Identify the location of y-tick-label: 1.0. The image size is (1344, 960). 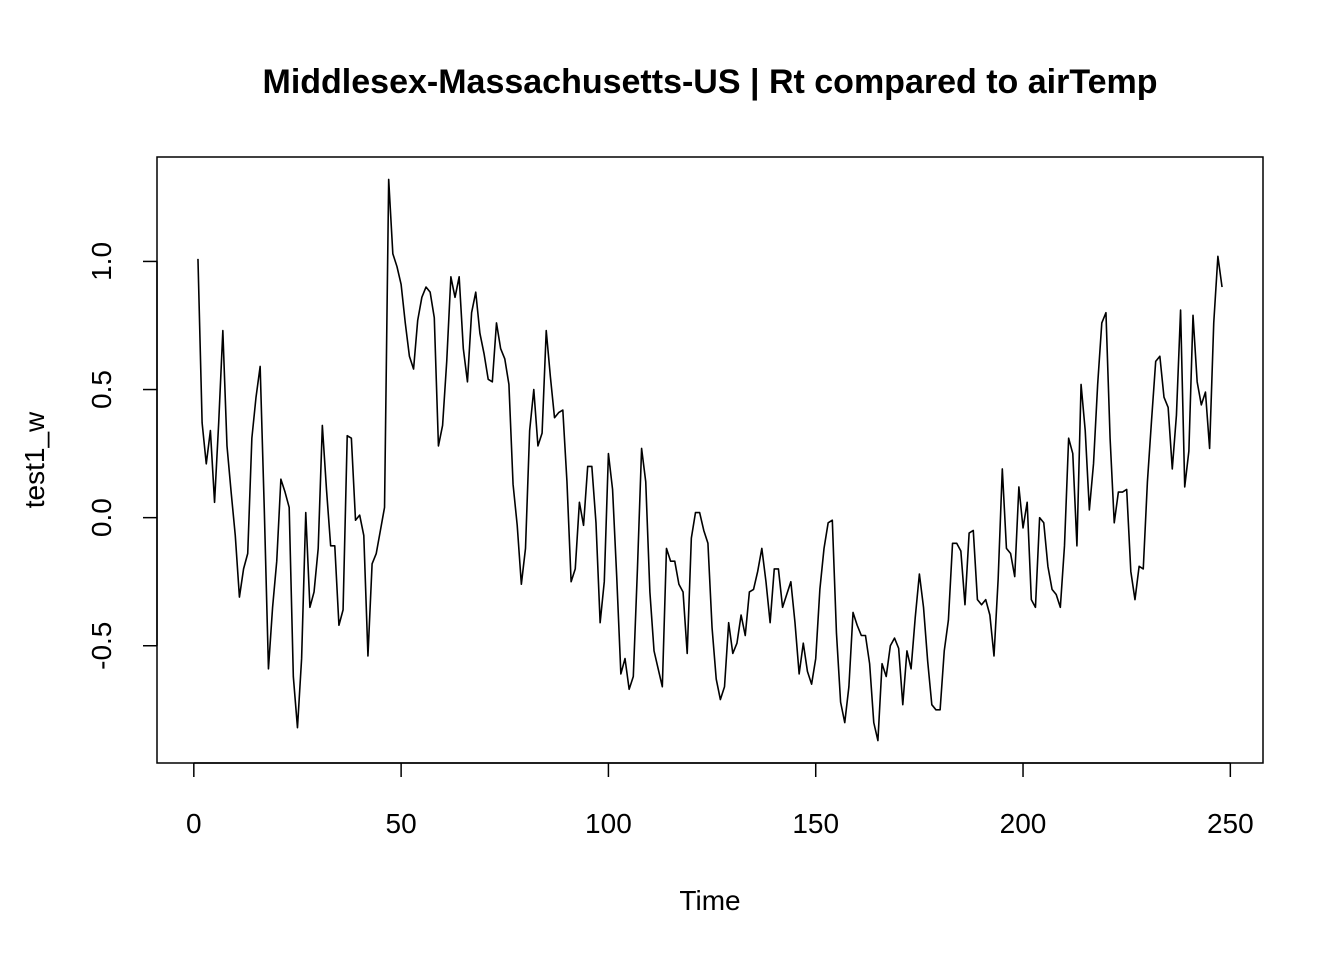
(101, 261).